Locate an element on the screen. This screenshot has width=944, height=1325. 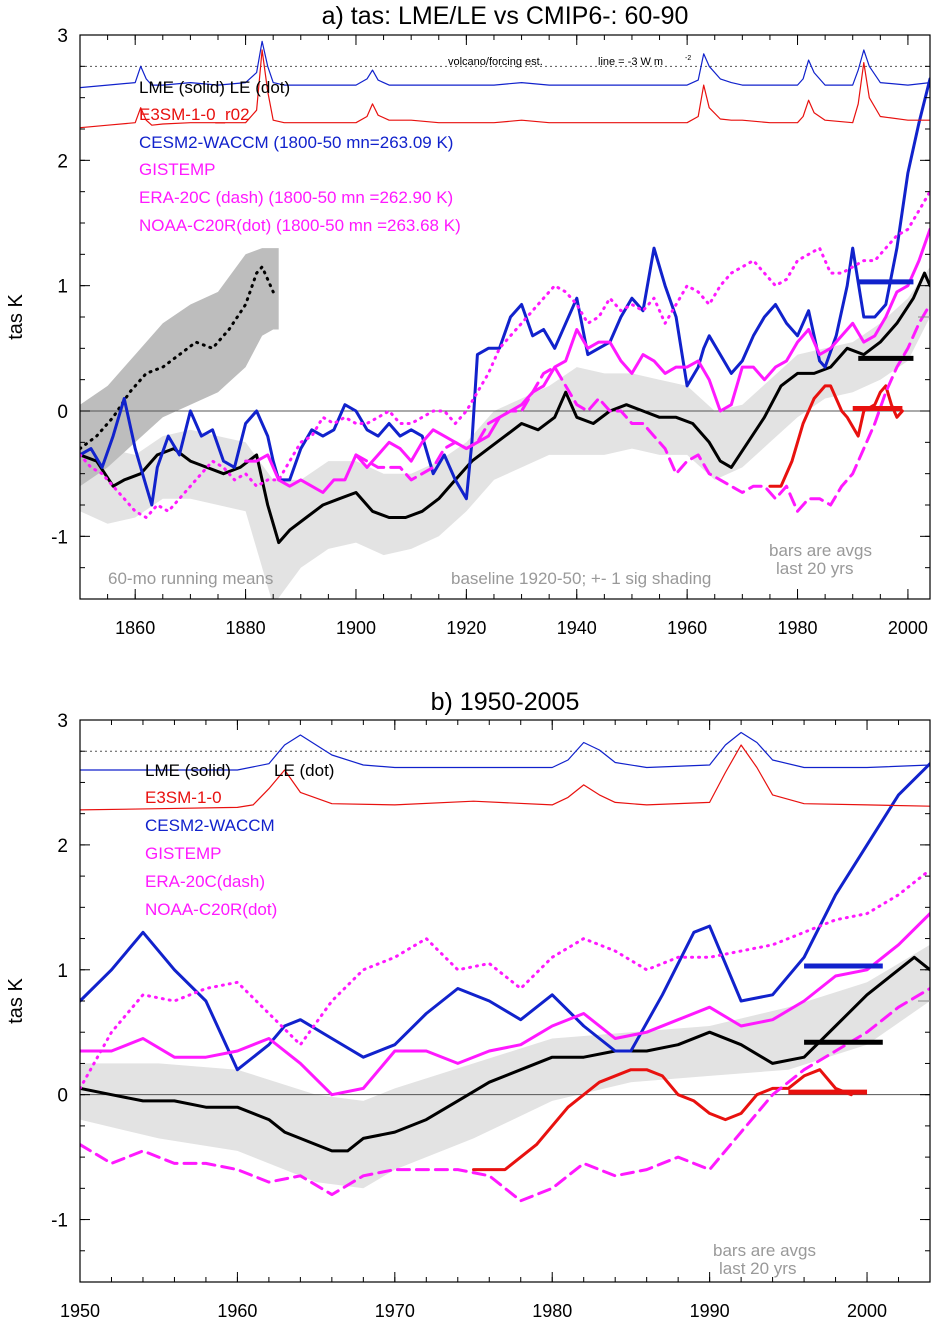
line-note-superscript: -2 is located at coordinates (688, 58).